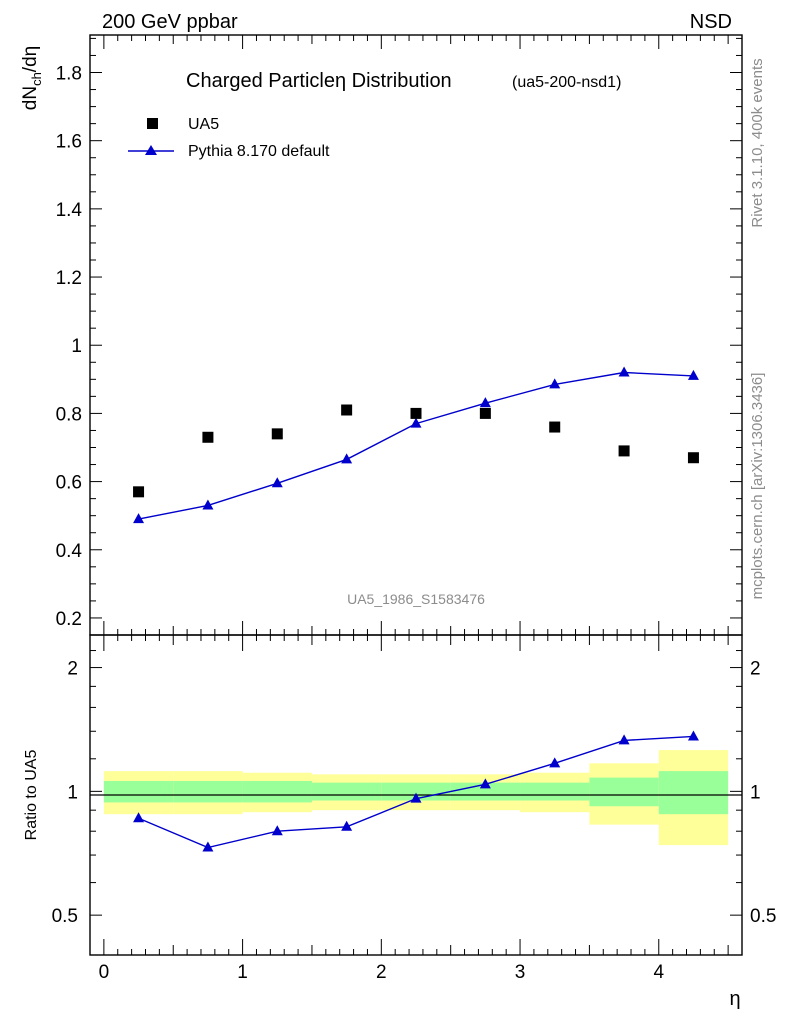 This screenshot has height=1024, width=786. What do you see at coordinates (31, 795) in the screenshot?
I see `ratio-ylabel: Ratio to UA5` at bounding box center [31, 795].